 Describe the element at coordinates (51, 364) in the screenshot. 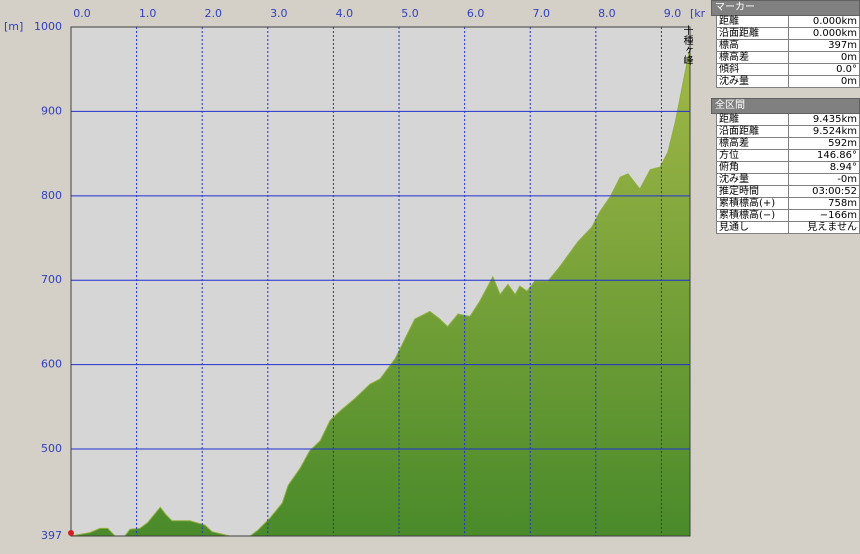

I see `y-tick-label: 600` at that location.